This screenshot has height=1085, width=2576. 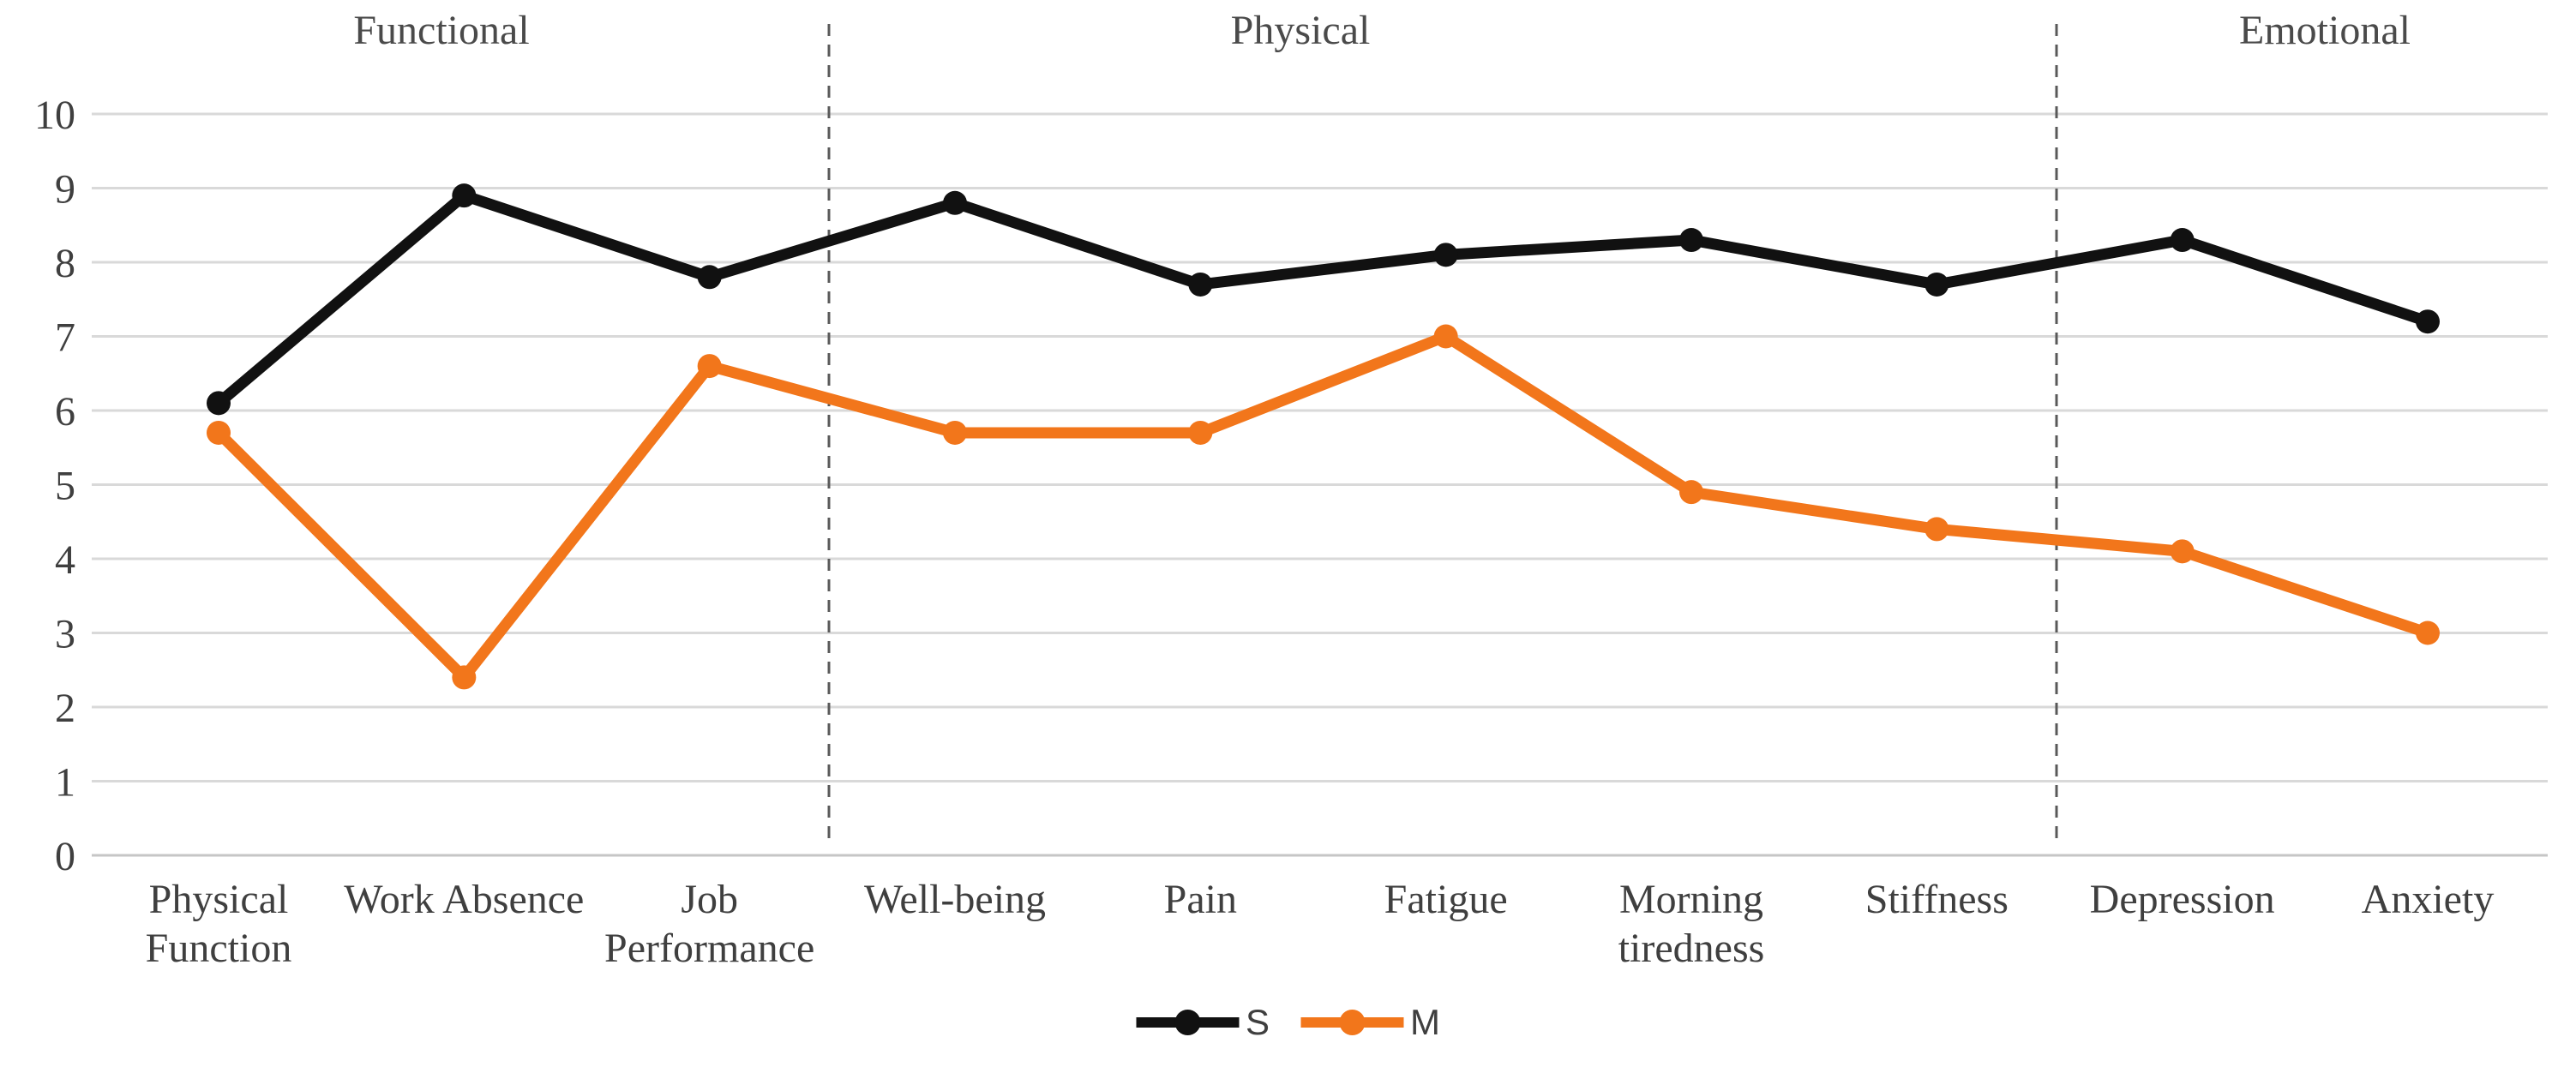 What do you see at coordinates (218, 924) in the screenshot?
I see `x-axis-label-physical-function: Physical Function` at bounding box center [218, 924].